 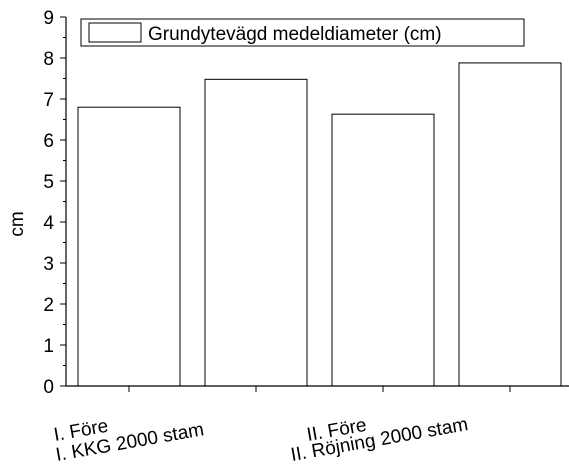 What do you see at coordinates (48, 18) in the screenshot?
I see `y-tick-label: 9` at bounding box center [48, 18].